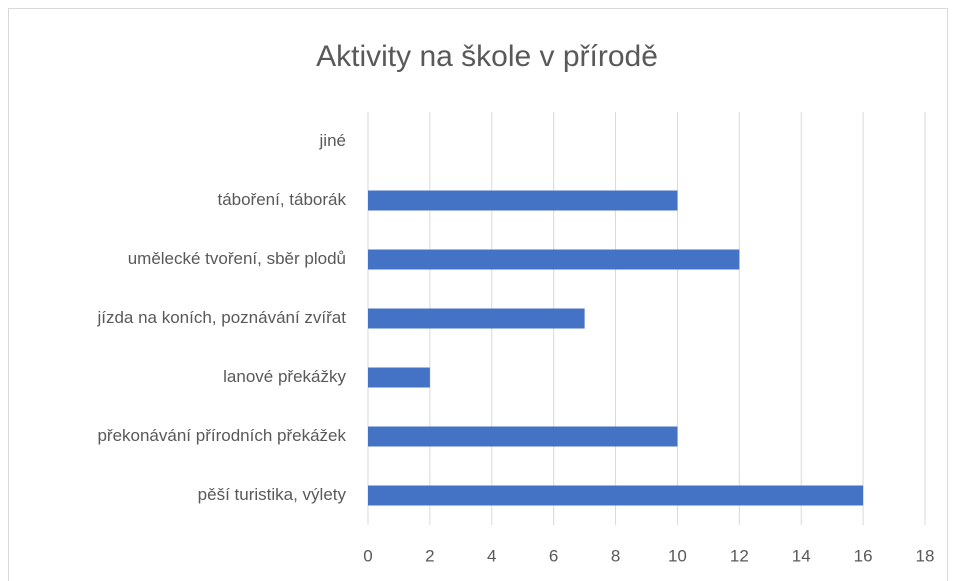 This screenshot has height=581, width=955. Describe the element at coordinates (739, 555) in the screenshot. I see `x-tick-label: 12` at that location.